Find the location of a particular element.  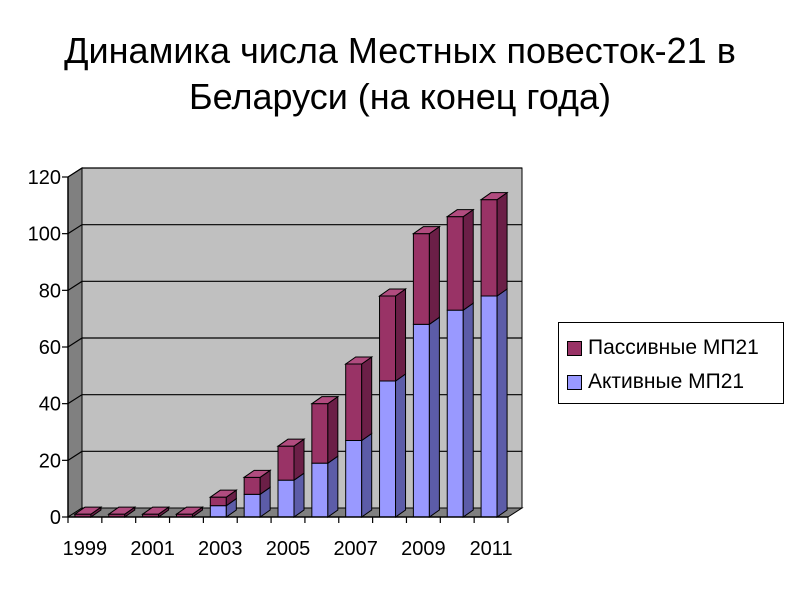

legend: Пассивные МП21 Активные МП21 is located at coordinates (671, 363).